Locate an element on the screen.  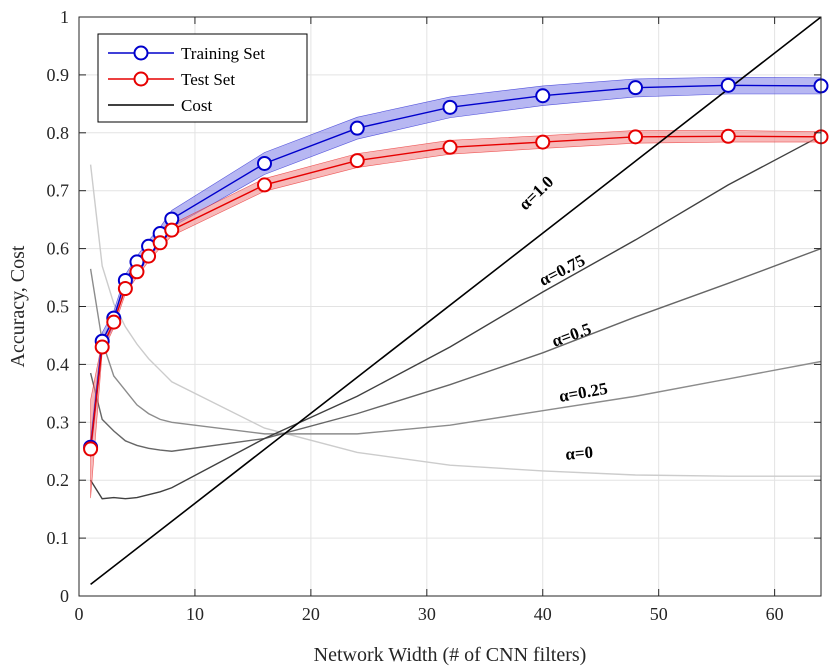
legend-box is located at coordinates (202, 78).